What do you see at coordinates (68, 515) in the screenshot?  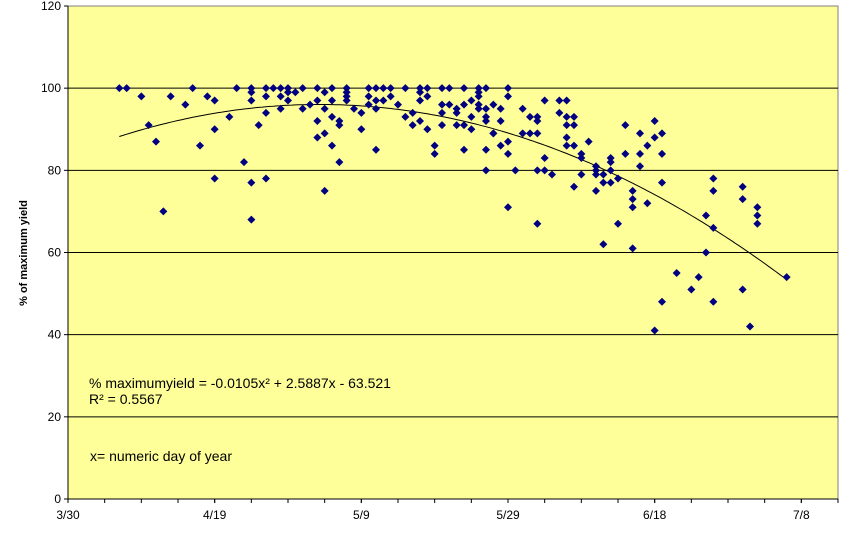 I see `x-tick-label: 3/30` at bounding box center [68, 515].